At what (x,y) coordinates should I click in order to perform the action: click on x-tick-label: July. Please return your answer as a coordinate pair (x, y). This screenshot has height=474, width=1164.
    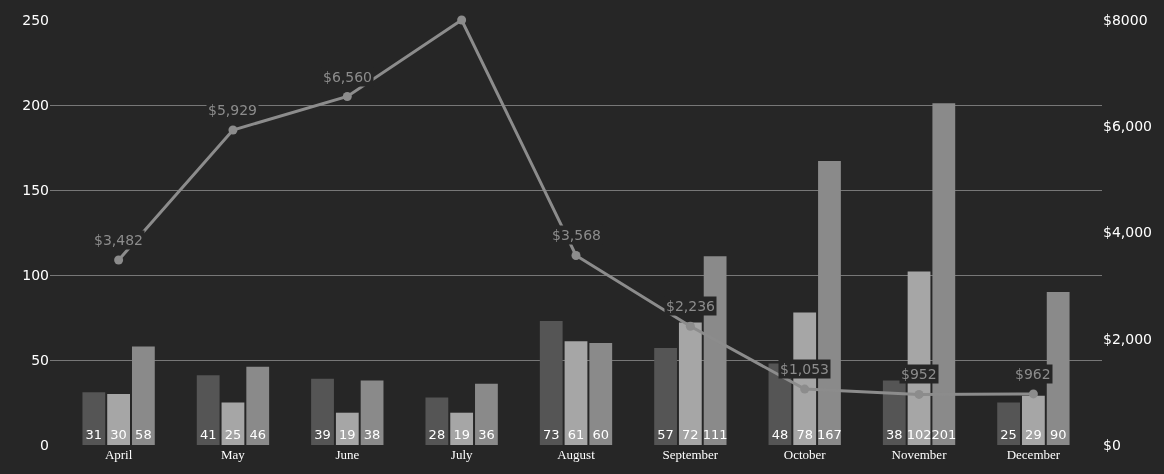
    Looking at the image, I should click on (461, 454).